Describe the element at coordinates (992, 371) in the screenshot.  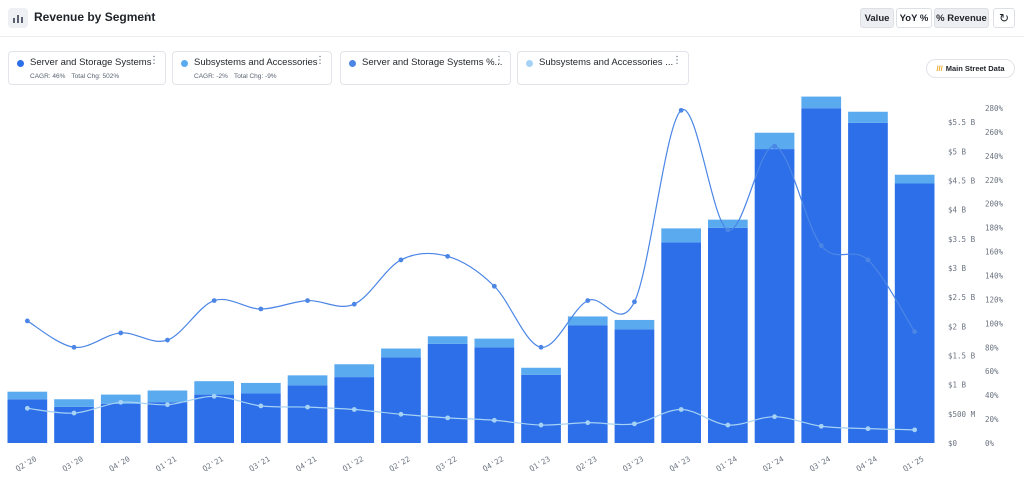
I see `y-right-tick-label: 60%` at that location.